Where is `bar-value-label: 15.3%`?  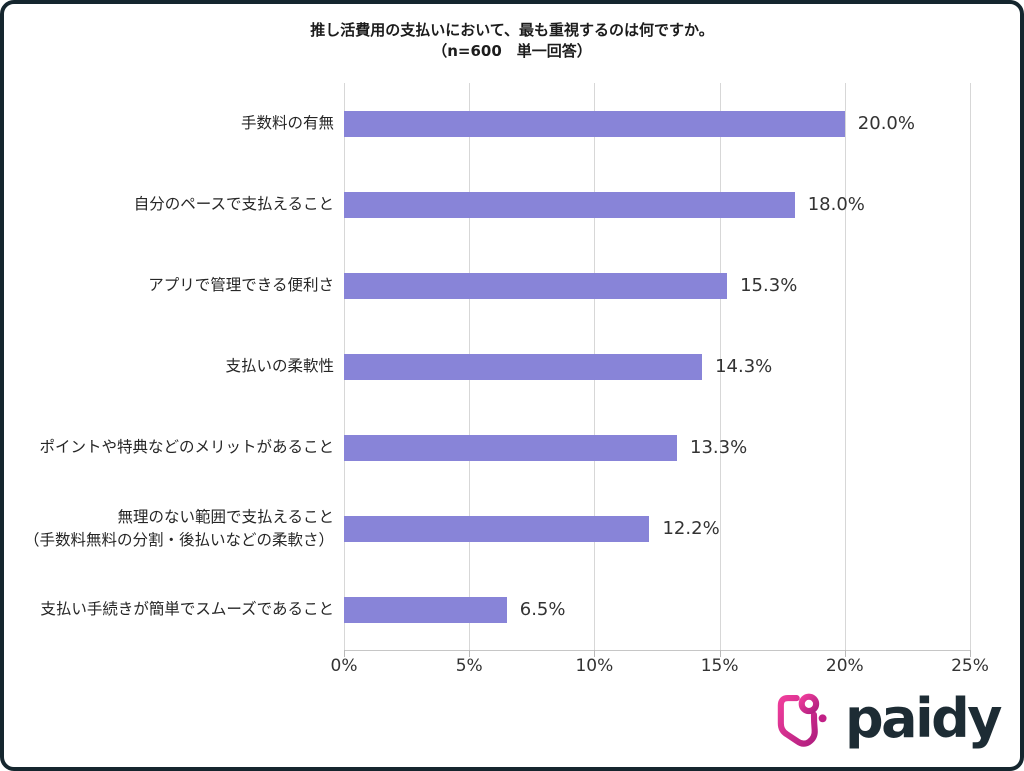
bar-value-label: 15.3% is located at coordinates (769, 285).